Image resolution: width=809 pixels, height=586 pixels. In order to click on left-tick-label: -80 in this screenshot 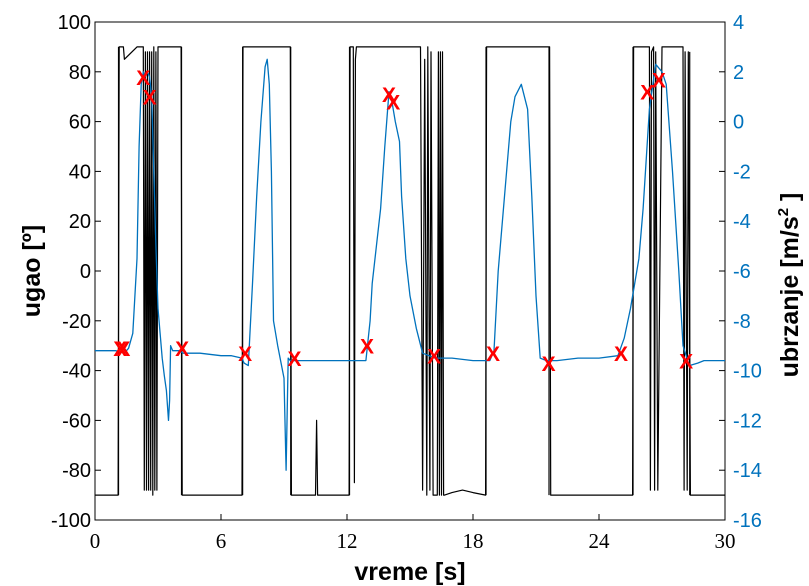, I will do `click(76, 471)`.